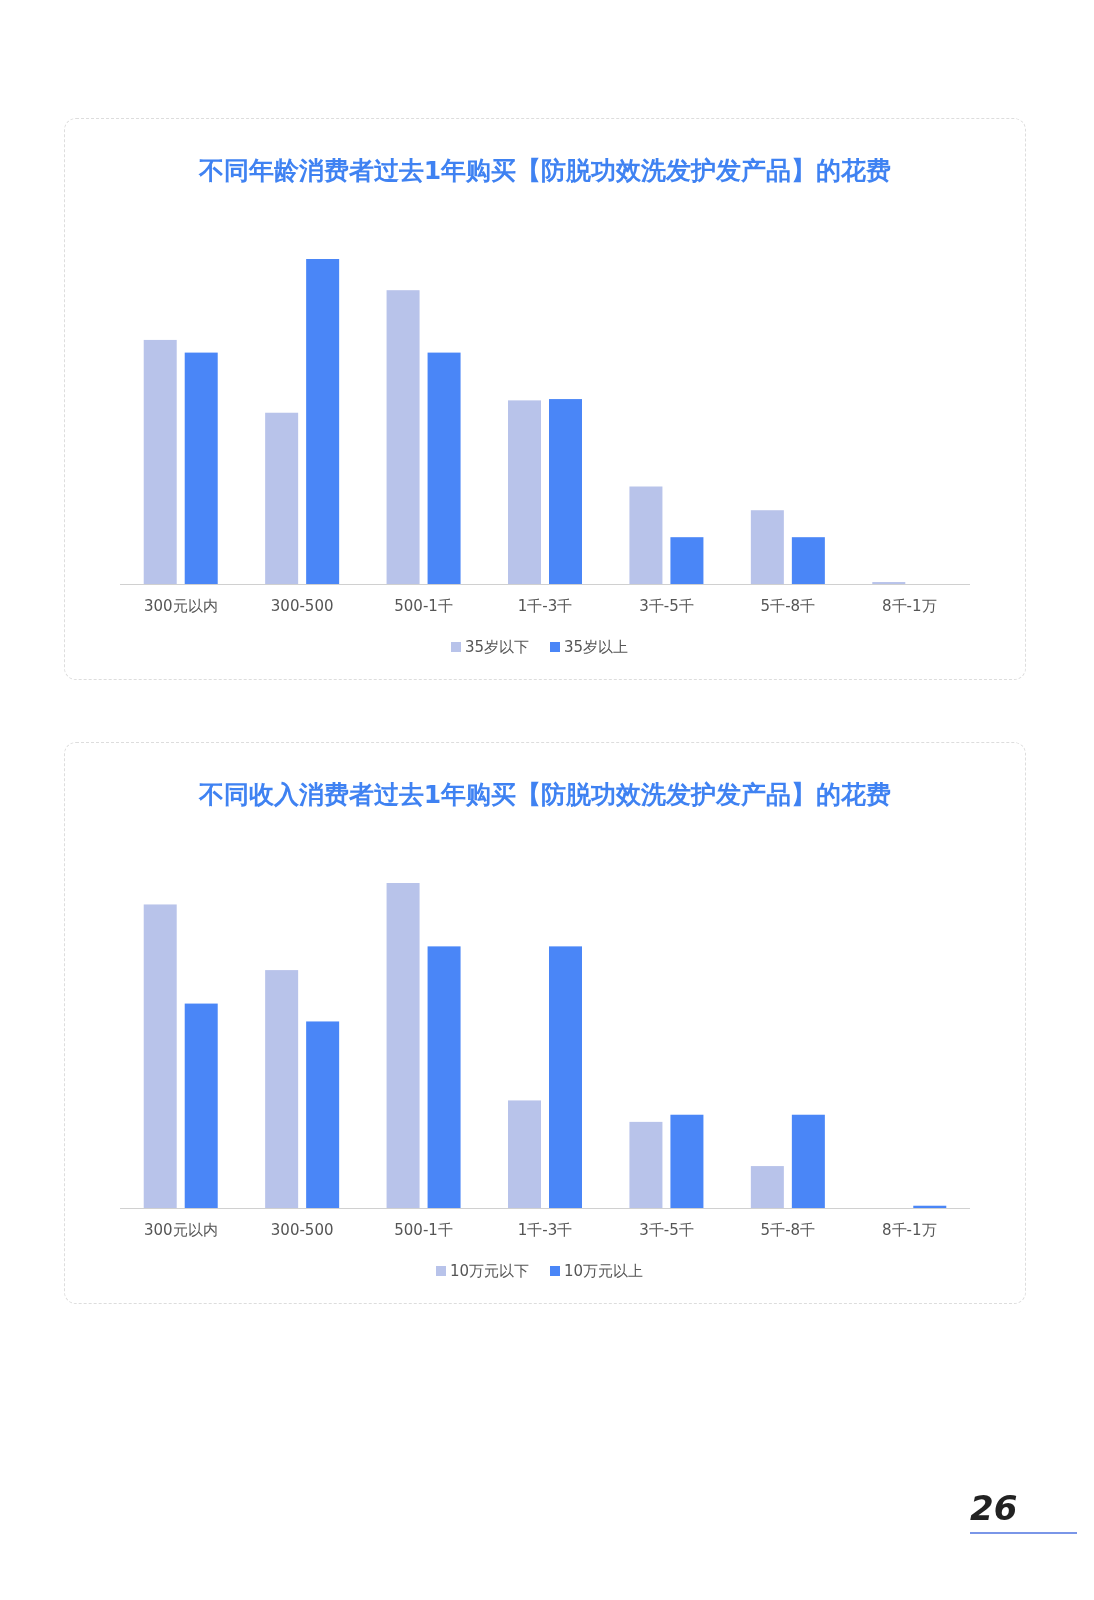 This screenshot has height=1600, width=1094. What do you see at coordinates (604, 1271) in the screenshot?
I see `legend-label: 10万元以上` at bounding box center [604, 1271].